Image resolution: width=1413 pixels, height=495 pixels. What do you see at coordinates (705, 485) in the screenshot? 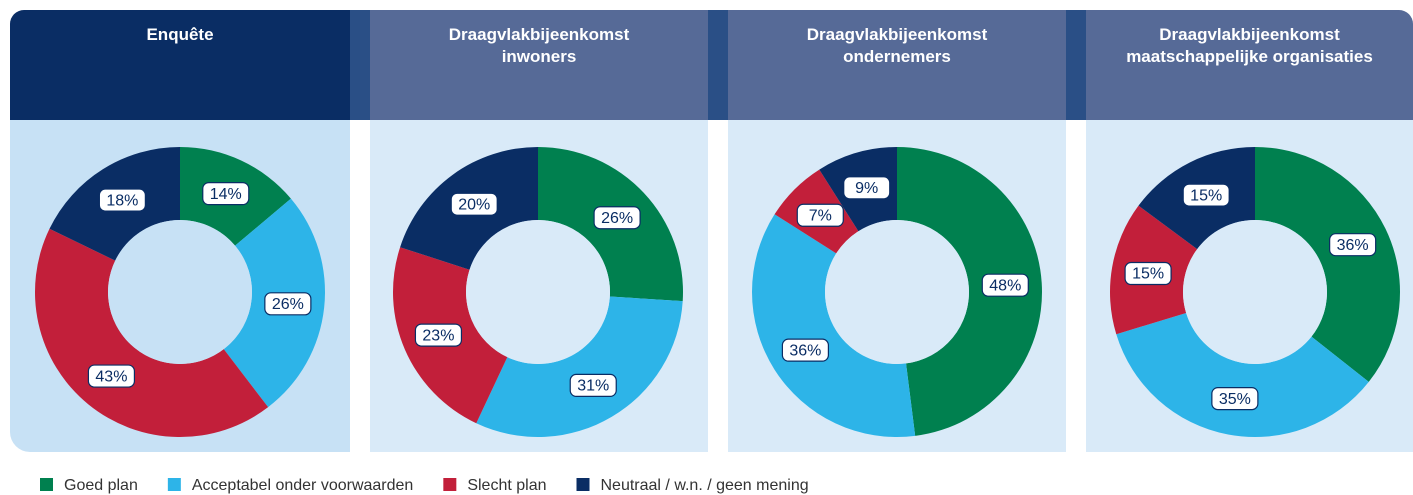
I see `legend-label: Neutraal / w.n. / geen mening` at bounding box center [705, 485].